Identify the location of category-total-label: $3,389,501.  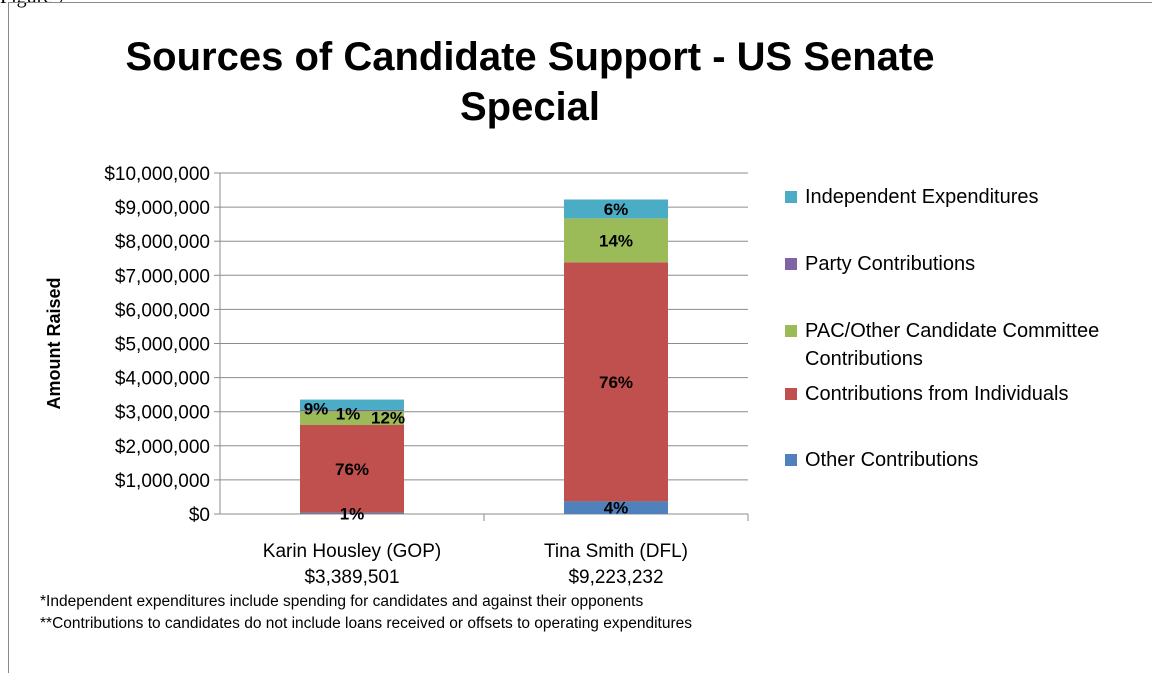
(351, 577).